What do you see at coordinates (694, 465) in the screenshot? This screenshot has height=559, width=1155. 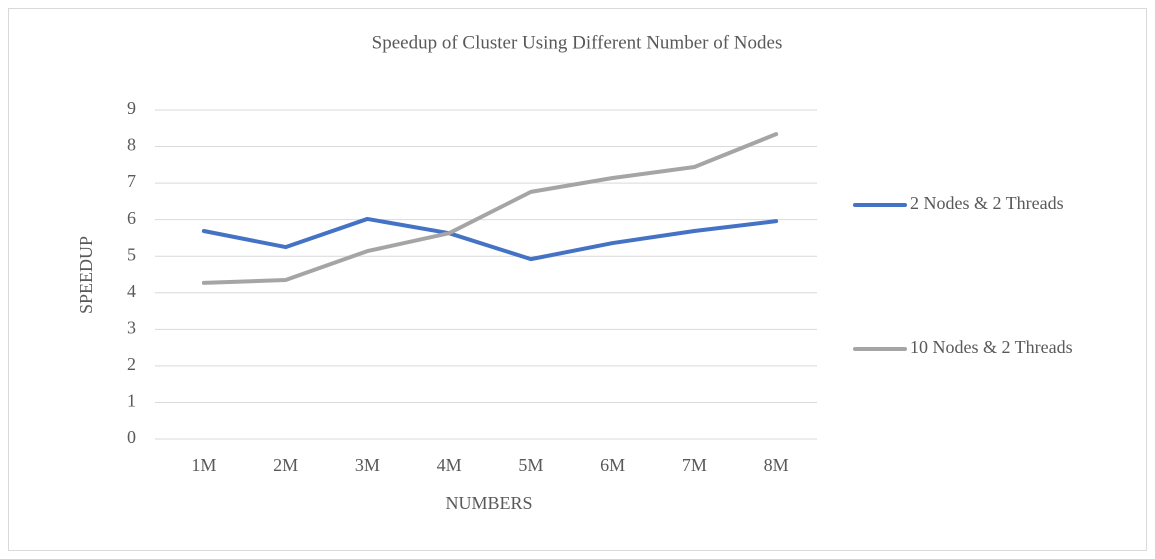 I see `x-tick-label: 7M` at bounding box center [694, 465].